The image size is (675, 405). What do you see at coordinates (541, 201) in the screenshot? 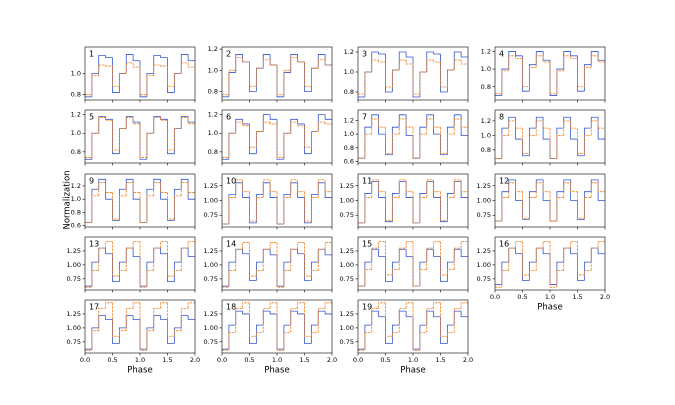
I see `panel: 0.75 1.00 1.25 12` at bounding box center [541, 201].